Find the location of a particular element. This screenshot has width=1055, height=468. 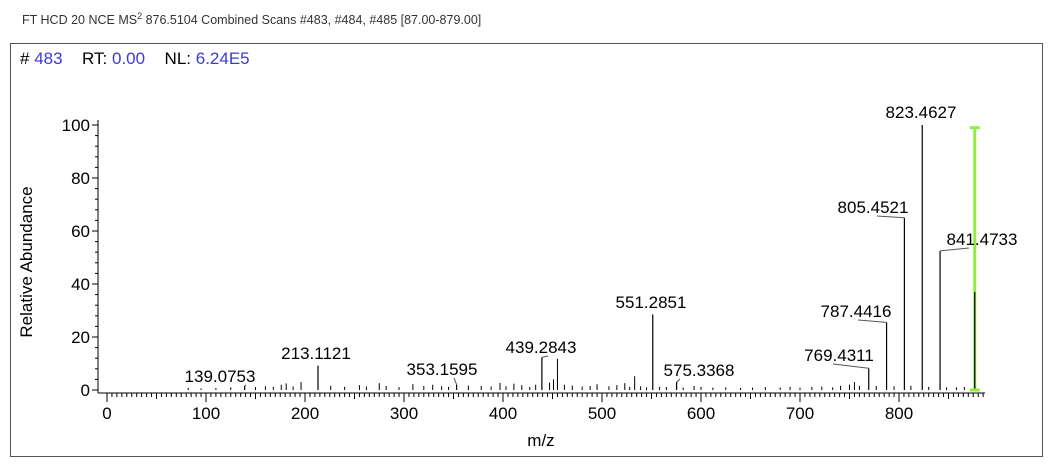

nl-value: 6.24E5 is located at coordinates (222, 58).